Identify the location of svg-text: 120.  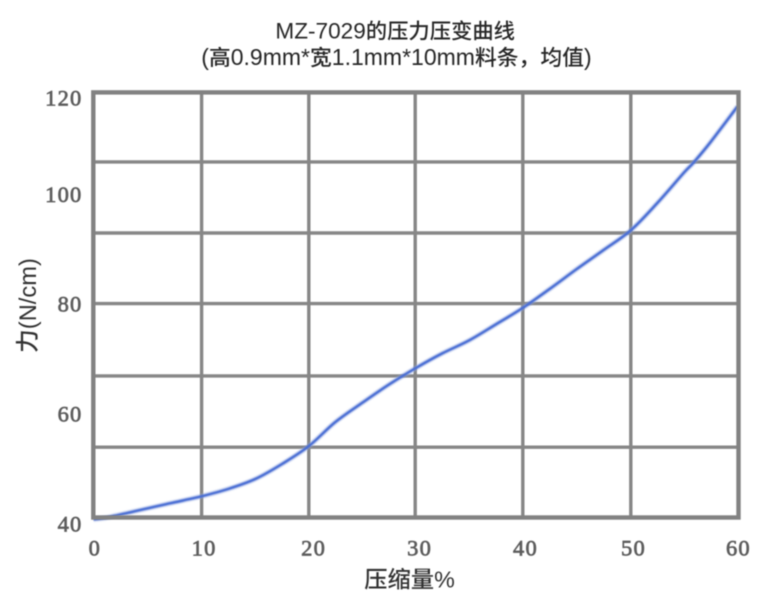
(63, 98).